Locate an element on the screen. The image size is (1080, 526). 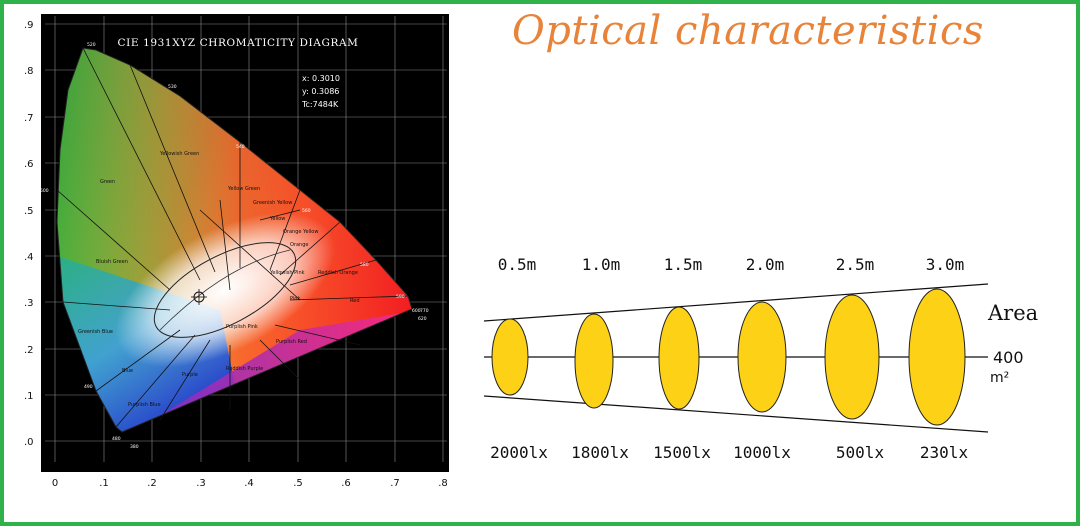
readout-x: x: 0.3010 is located at coordinates (321, 78).